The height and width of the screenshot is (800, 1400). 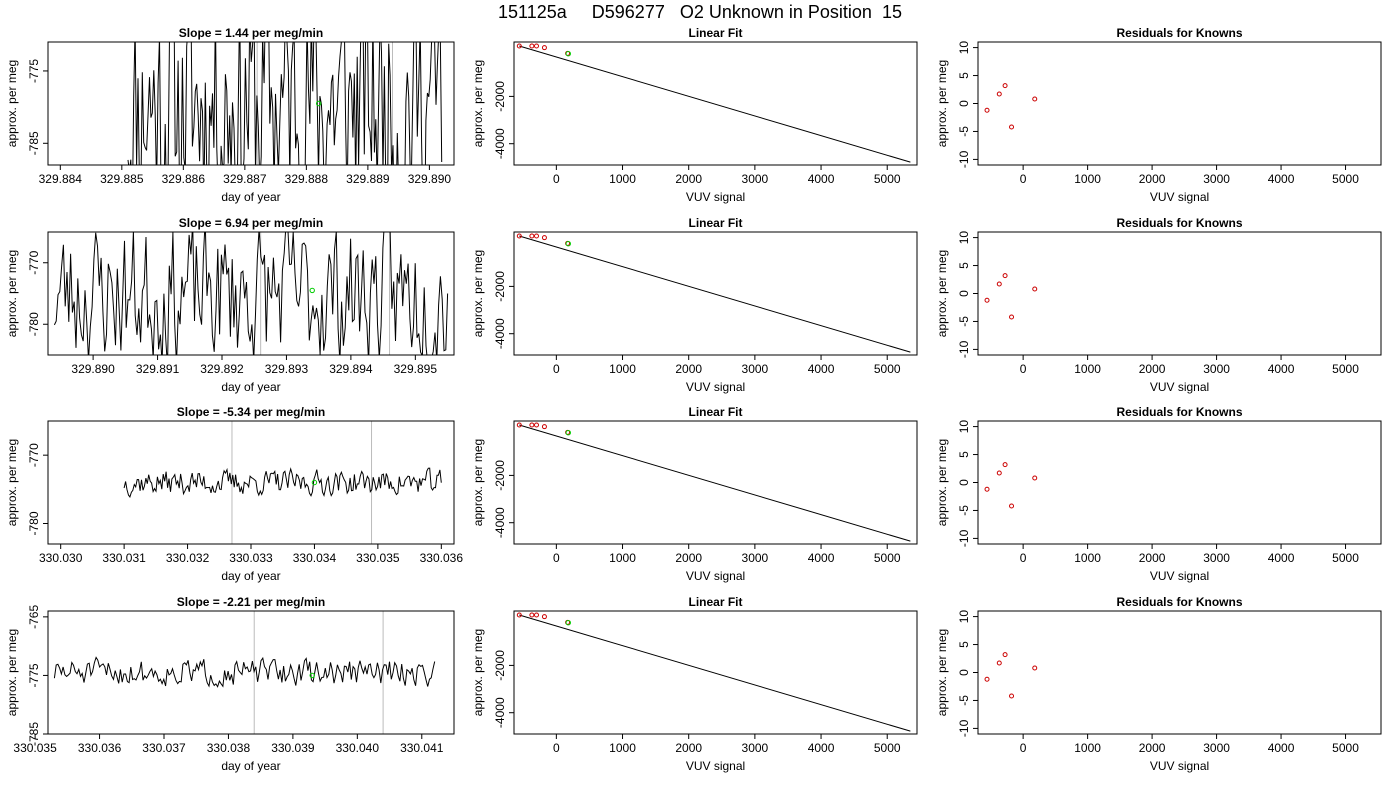 I want to click on x-tick-label: 329.890, so click(x=430, y=179).